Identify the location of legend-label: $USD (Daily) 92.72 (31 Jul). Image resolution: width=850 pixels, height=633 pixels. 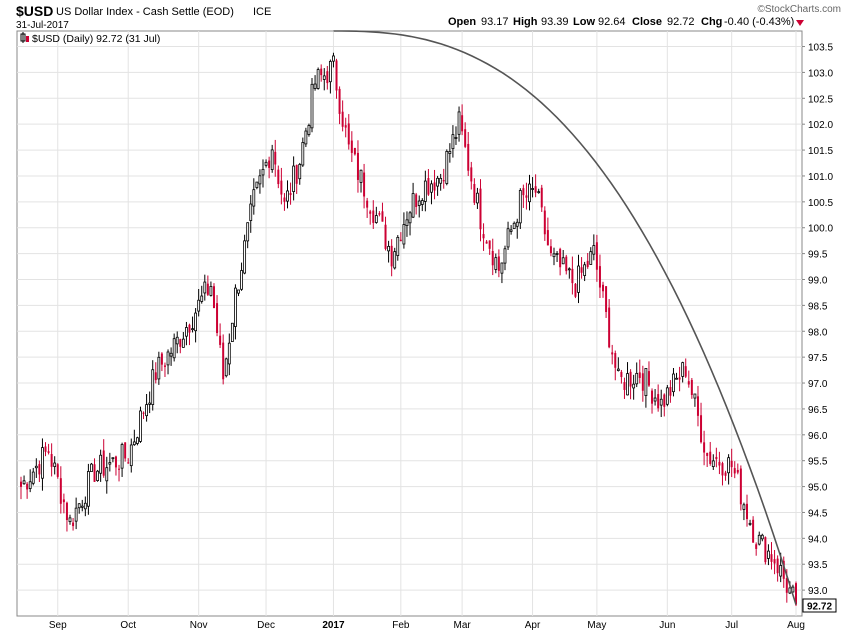
(96, 39).